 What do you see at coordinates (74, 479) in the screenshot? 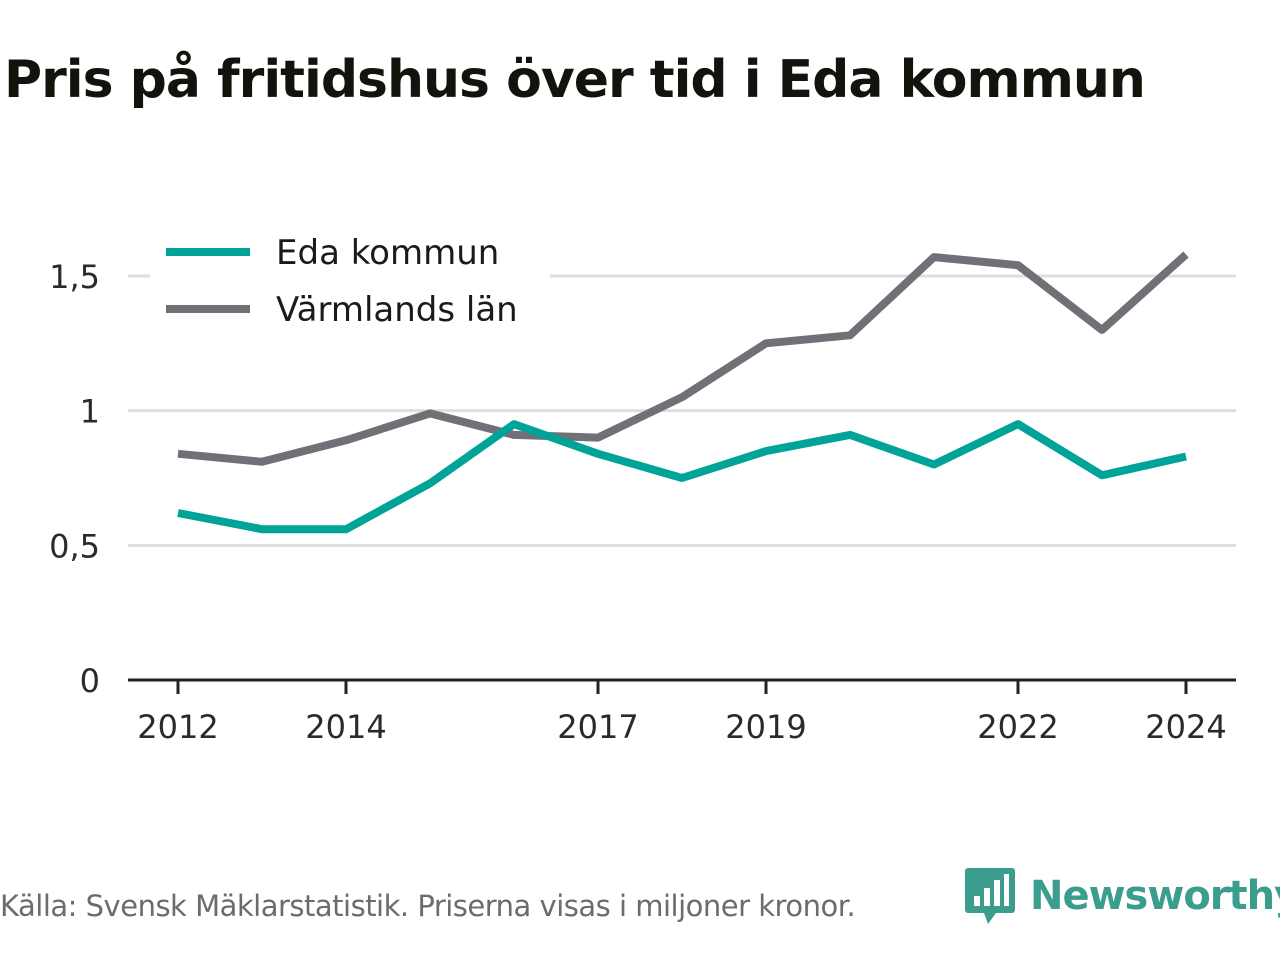
I see `y-axis-tick-labels: 0 0,5 1 1,5` at bounding box center [74, 479].